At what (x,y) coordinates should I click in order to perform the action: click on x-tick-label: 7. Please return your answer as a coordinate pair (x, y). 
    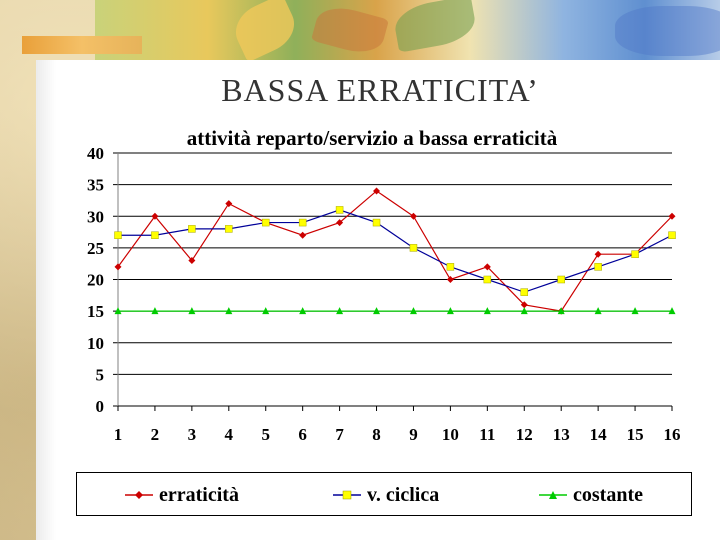
    Looking at the image, I should click on (339, 434).